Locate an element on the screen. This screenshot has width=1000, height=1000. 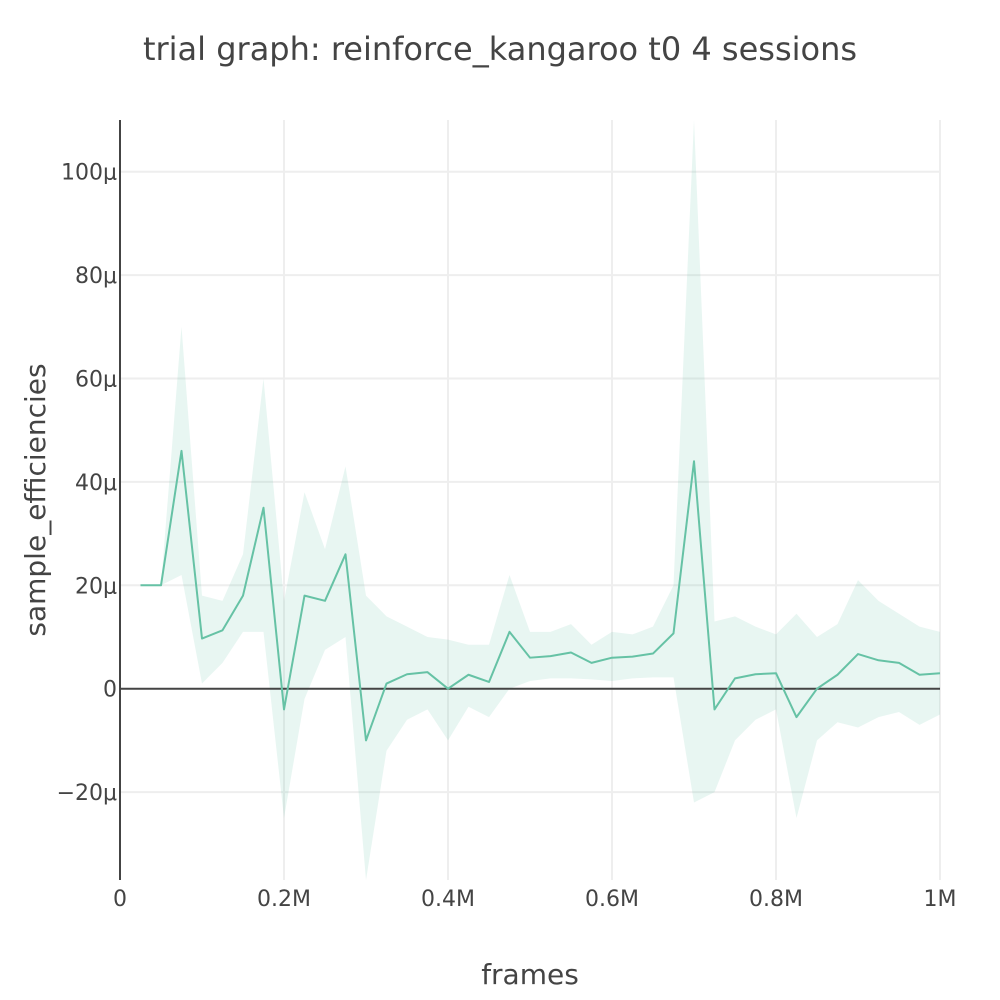
y-tick-label: 20μ is located at coordinates (96, 586).